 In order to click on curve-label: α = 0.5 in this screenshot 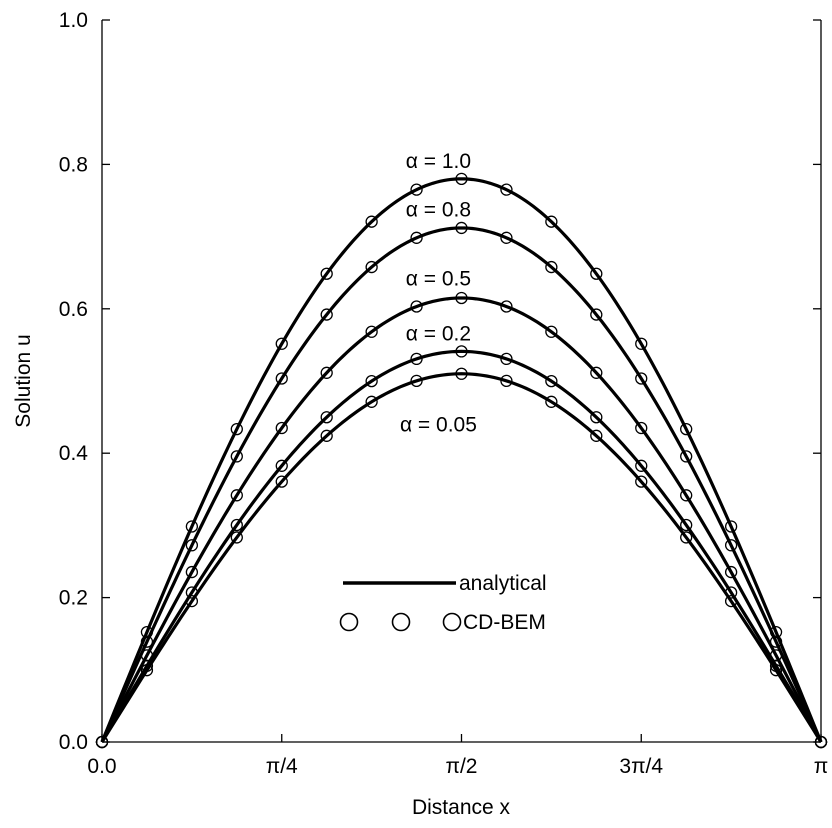, I will do `click(438, 279)`.